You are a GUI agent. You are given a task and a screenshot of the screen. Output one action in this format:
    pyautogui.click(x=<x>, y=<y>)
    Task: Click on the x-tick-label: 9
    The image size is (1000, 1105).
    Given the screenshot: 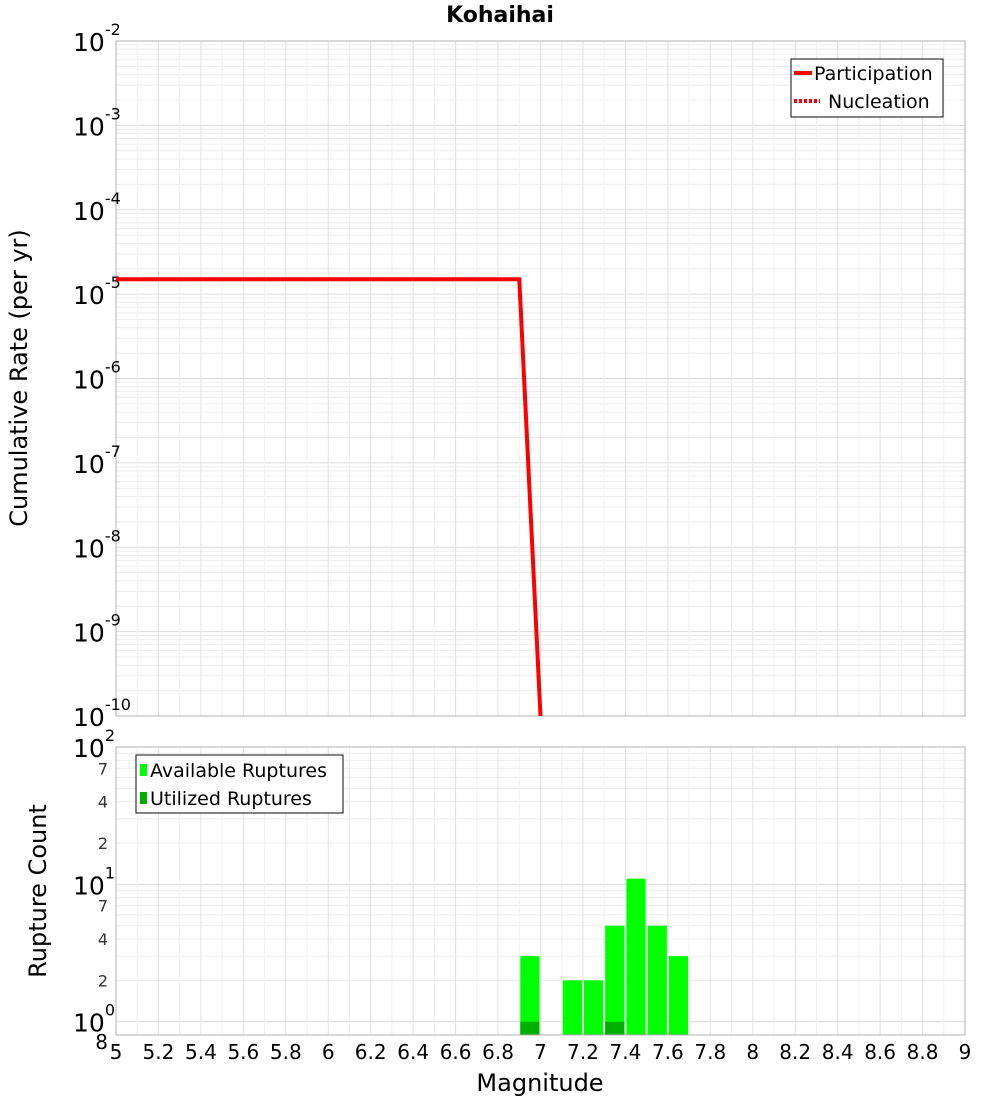 What is the action you would take?
    pyautogui.click(x=965, y=1052)
    